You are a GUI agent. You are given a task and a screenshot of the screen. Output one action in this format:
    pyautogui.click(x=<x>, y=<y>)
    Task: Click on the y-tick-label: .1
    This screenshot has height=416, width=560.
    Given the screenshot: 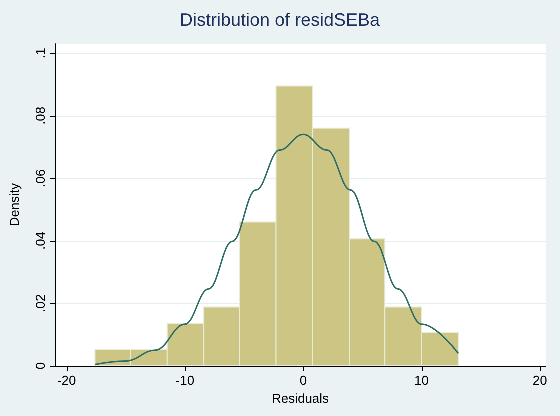 What is the action you would take?
    pyautogui.click(x=40, y=53)
    